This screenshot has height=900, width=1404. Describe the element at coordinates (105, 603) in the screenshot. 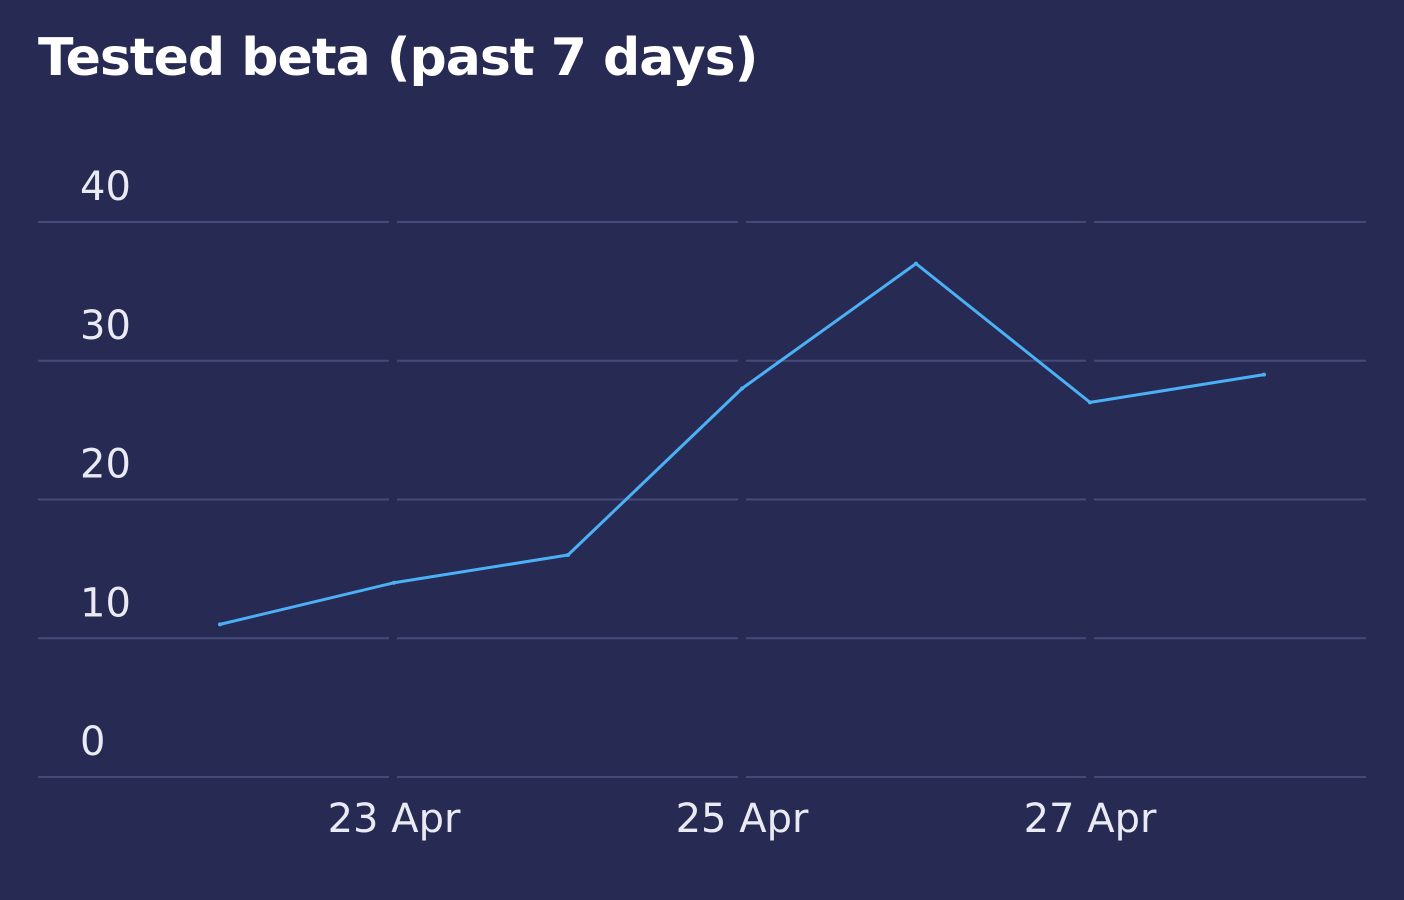

I see `y-tick-label: 10` at that location.